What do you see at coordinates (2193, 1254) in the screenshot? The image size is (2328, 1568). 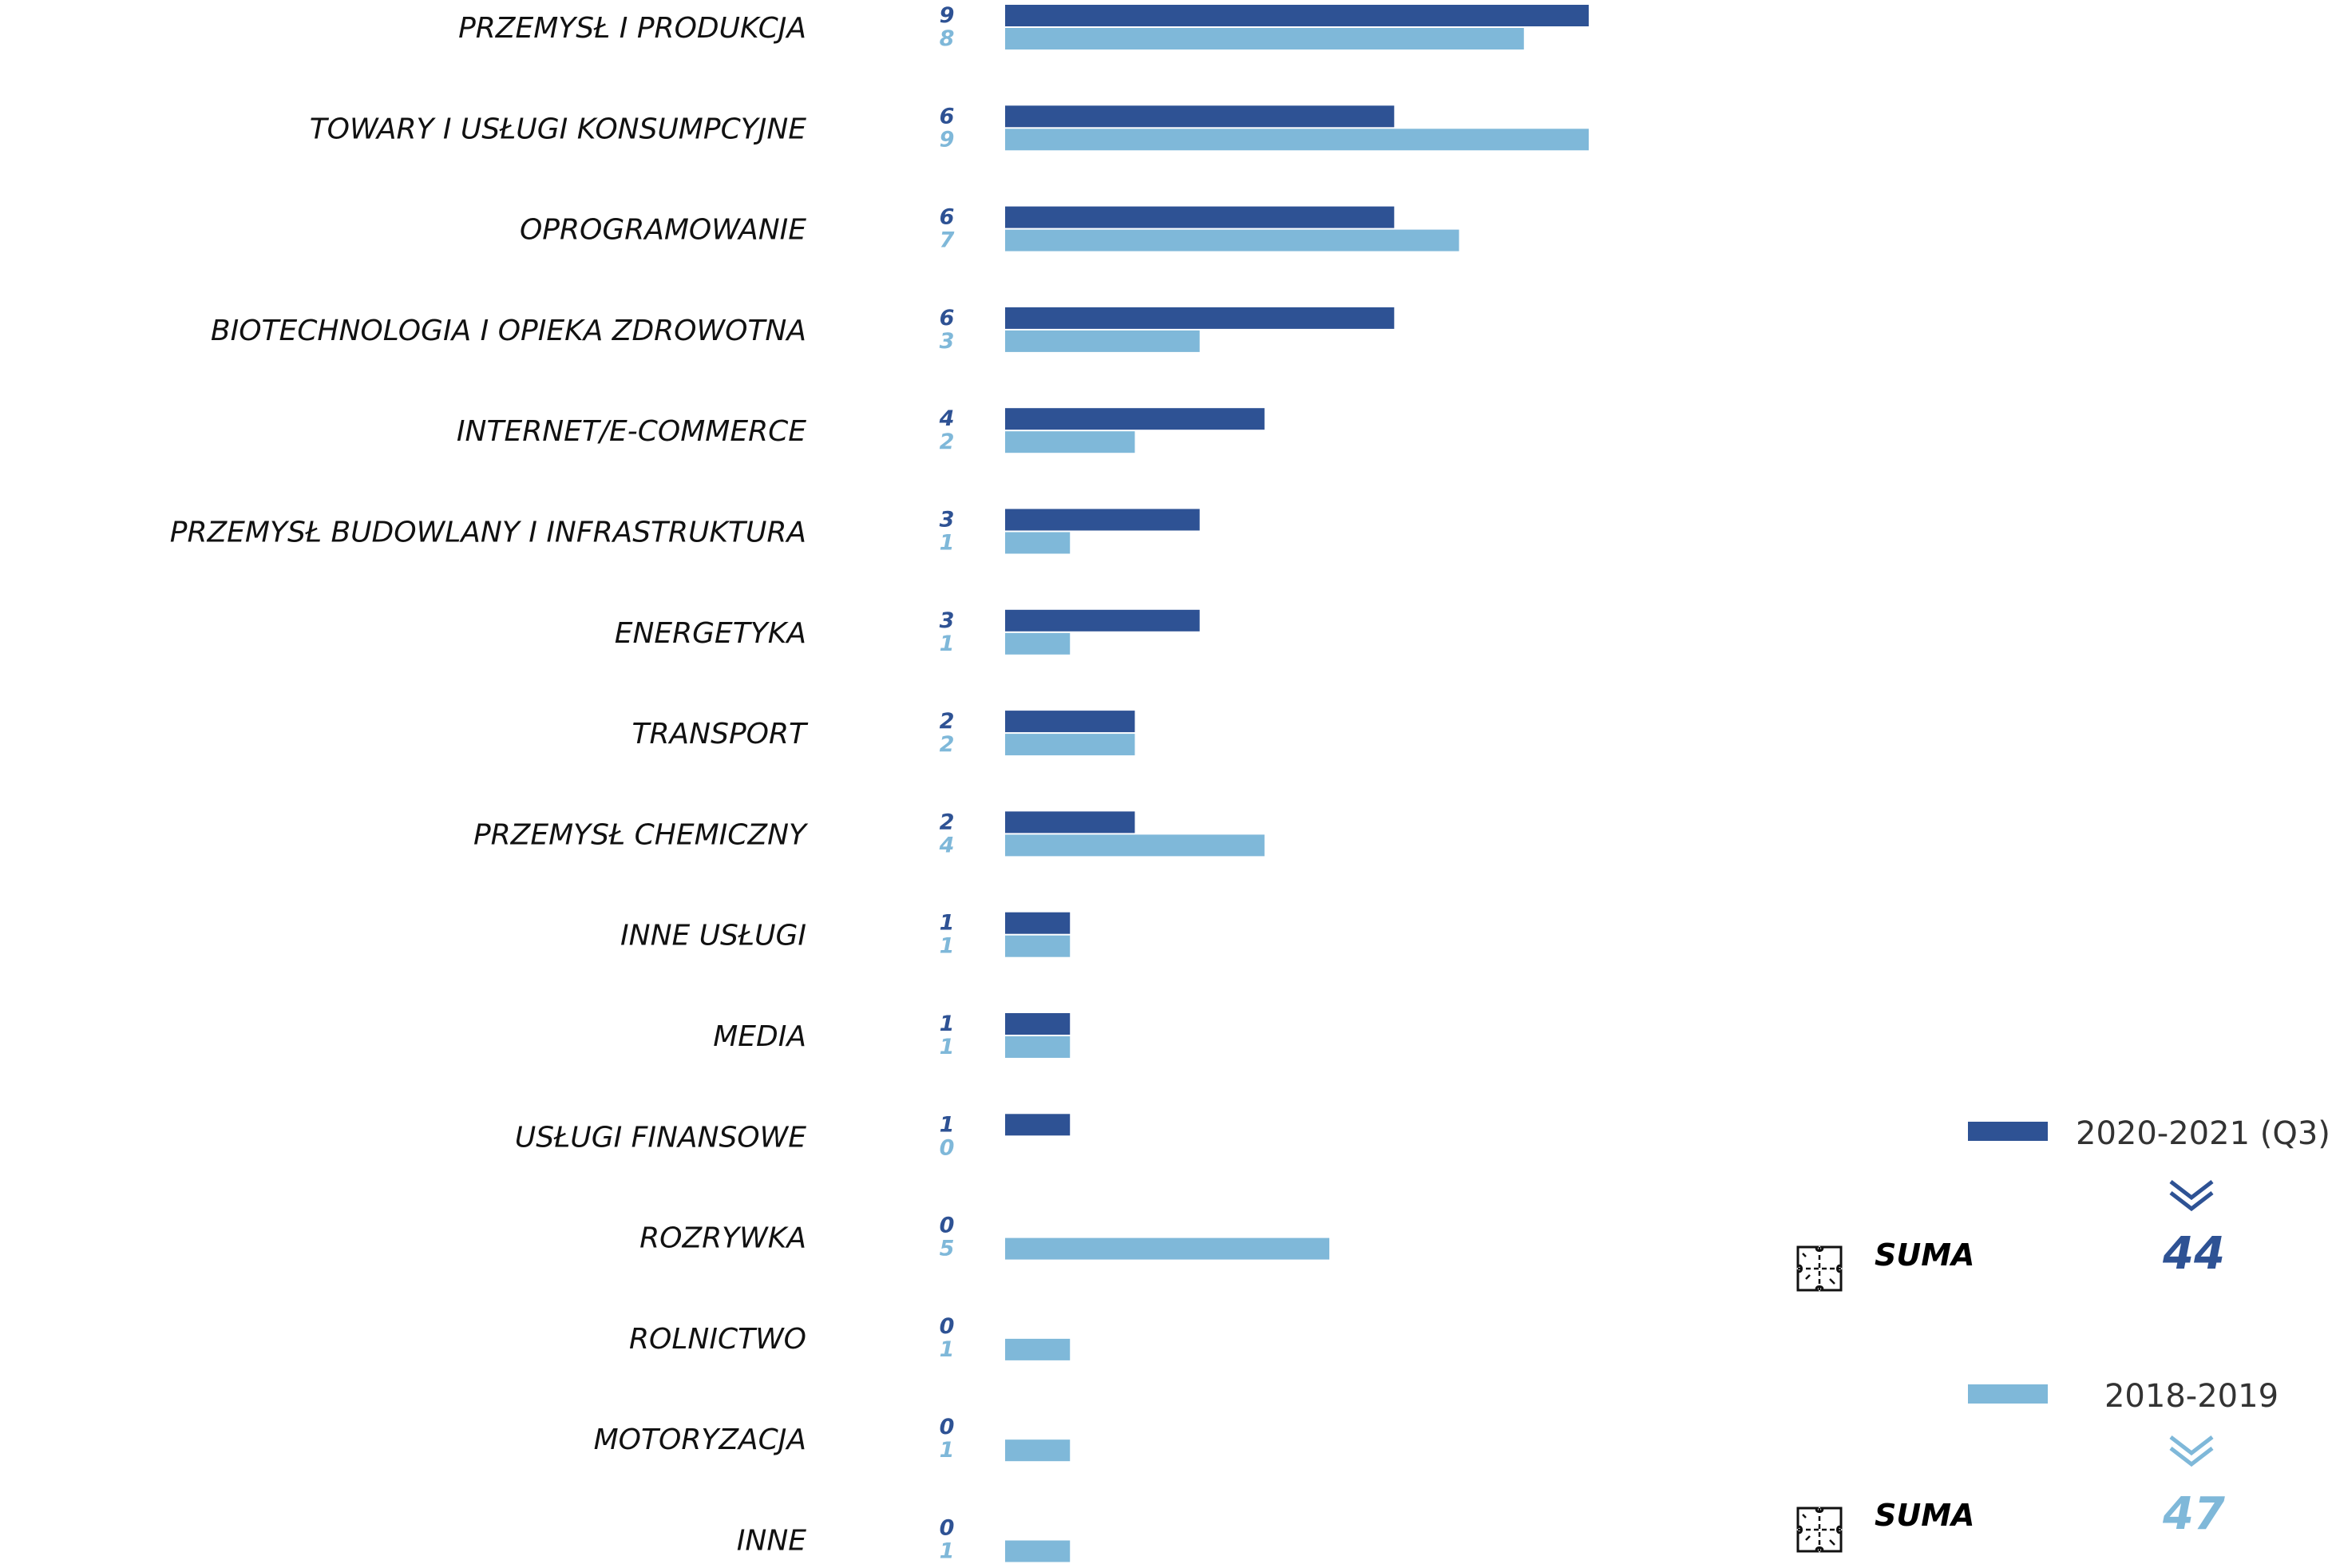 I see `total-value-series-1: 44` at bounding box center [2193, 1254].